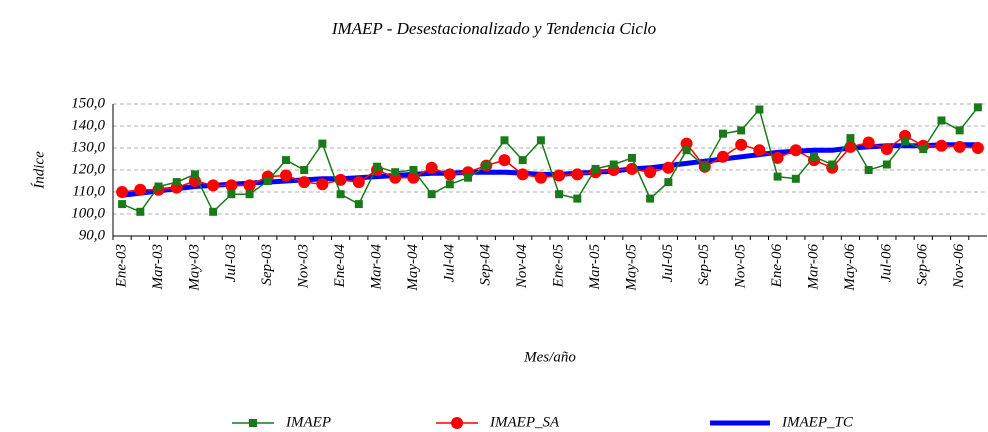 The image size is (988, 432). I want to click on x-tick-label: May-03, so click(194, 268).